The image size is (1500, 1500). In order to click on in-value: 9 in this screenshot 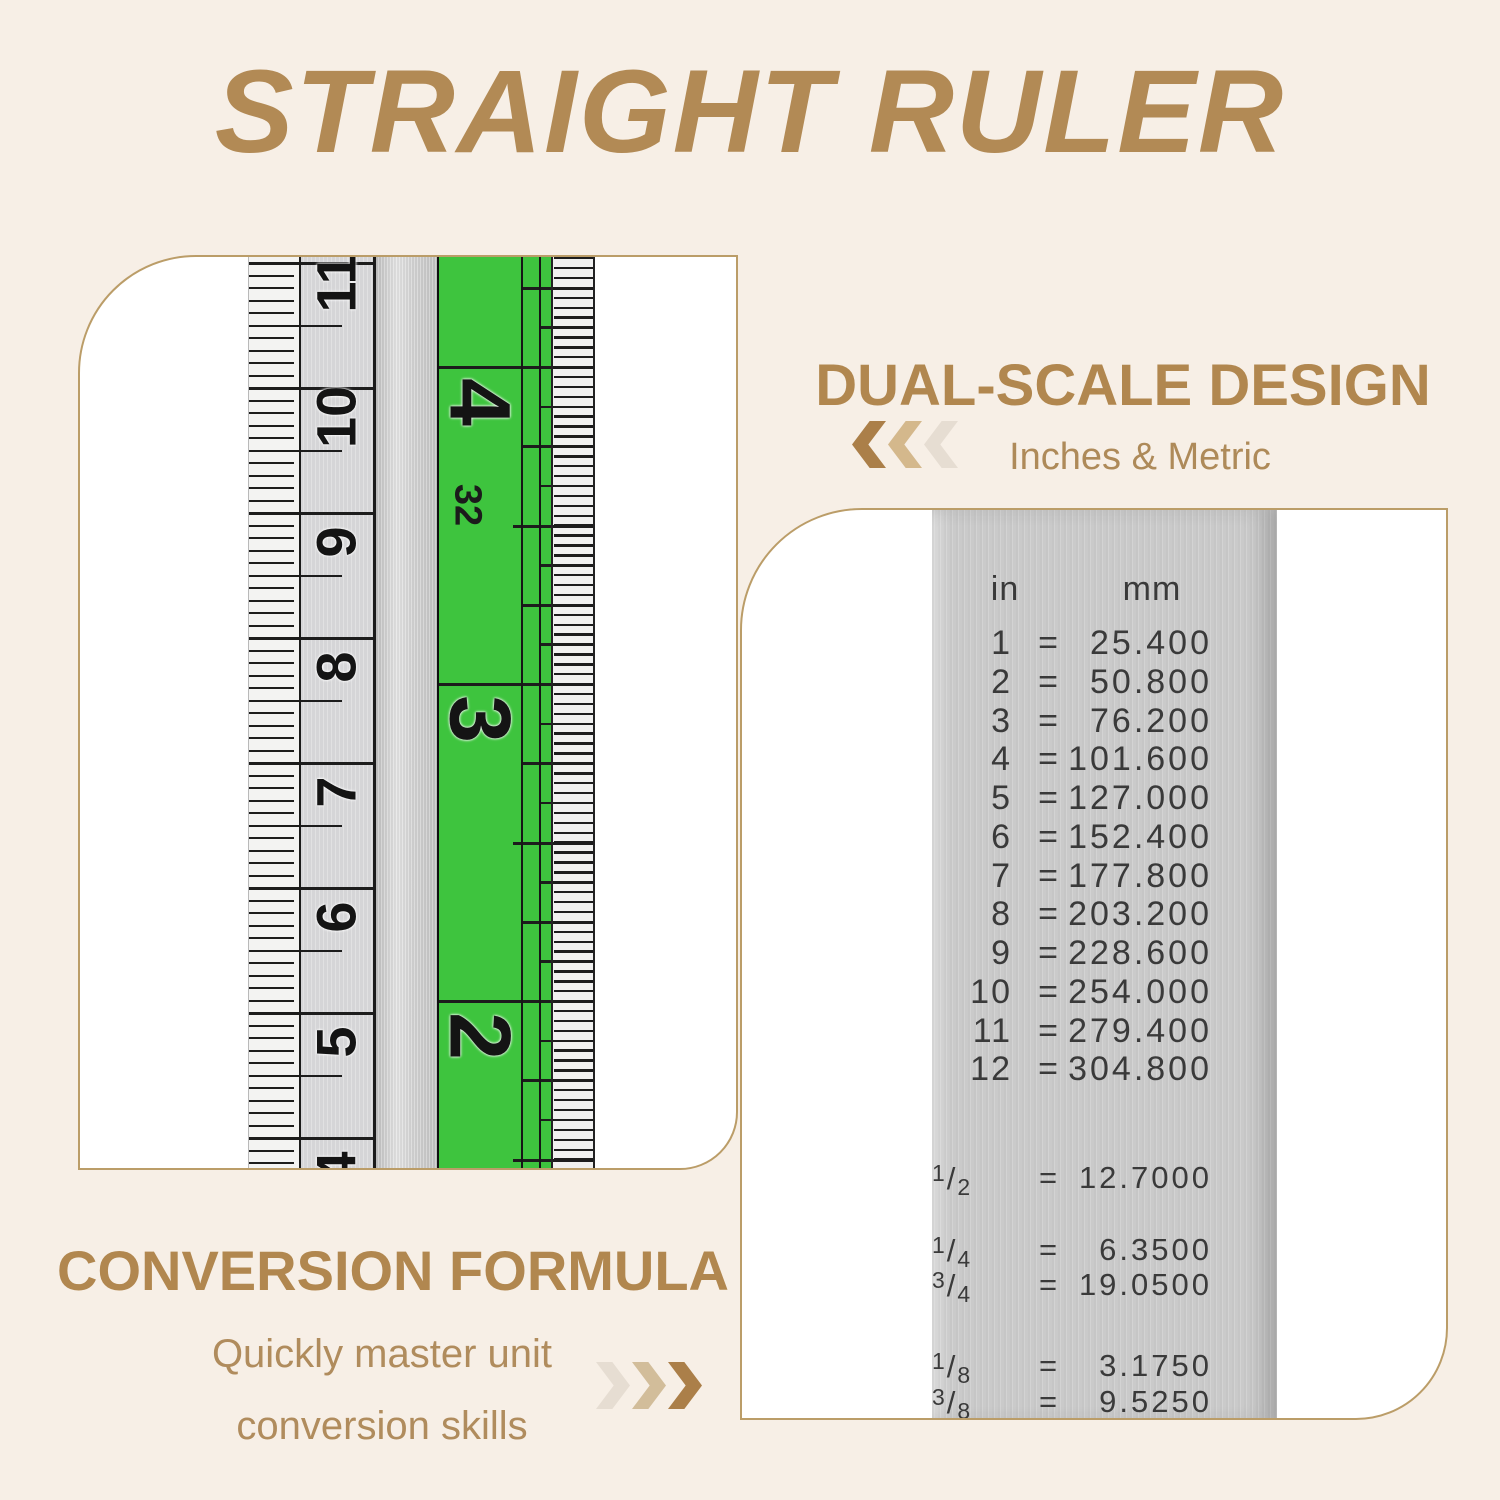, I will do `click(1001, 953)`.